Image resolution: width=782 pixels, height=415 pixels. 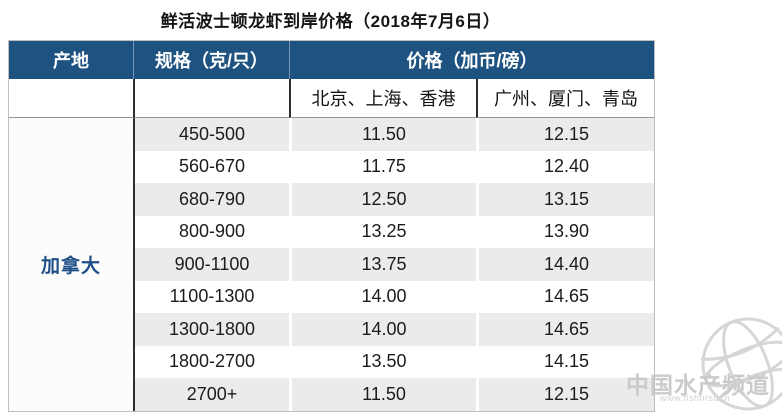 What do you see at coordinates (211, 134) in the screenshot?
I see `spec-cell: 450-500` at bounding box center [211, 134].